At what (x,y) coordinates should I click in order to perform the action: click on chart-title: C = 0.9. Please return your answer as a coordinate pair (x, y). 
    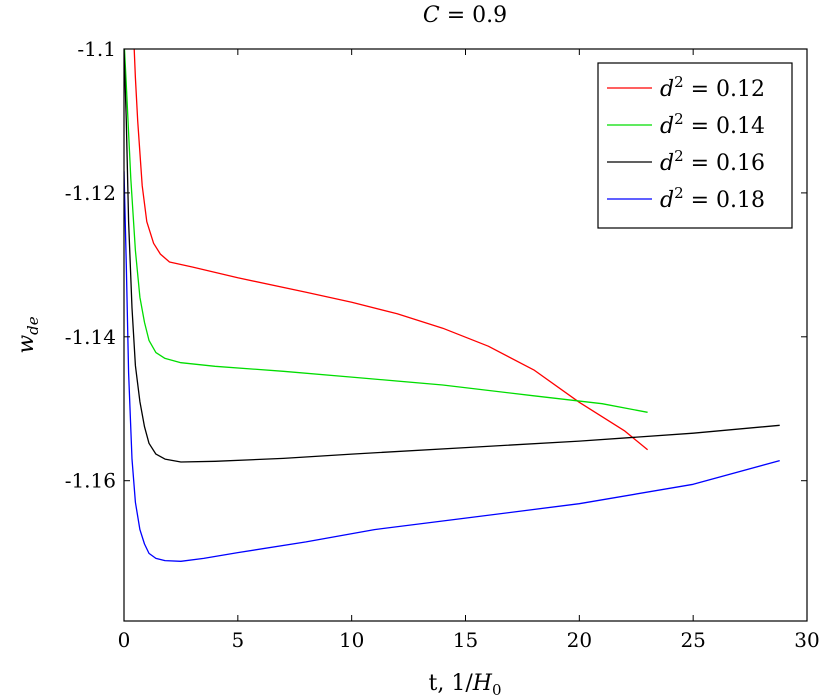
    Looking at the image, I should click on (465, 15).